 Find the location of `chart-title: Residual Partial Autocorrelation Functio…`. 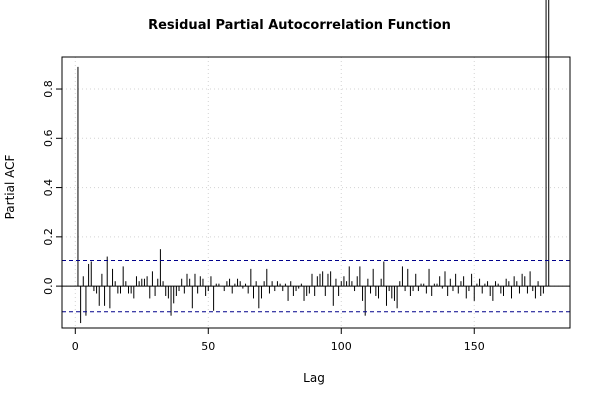

chart-title: Residual Partial Autocorrelation Functio… is located at coordinates (299, 25).